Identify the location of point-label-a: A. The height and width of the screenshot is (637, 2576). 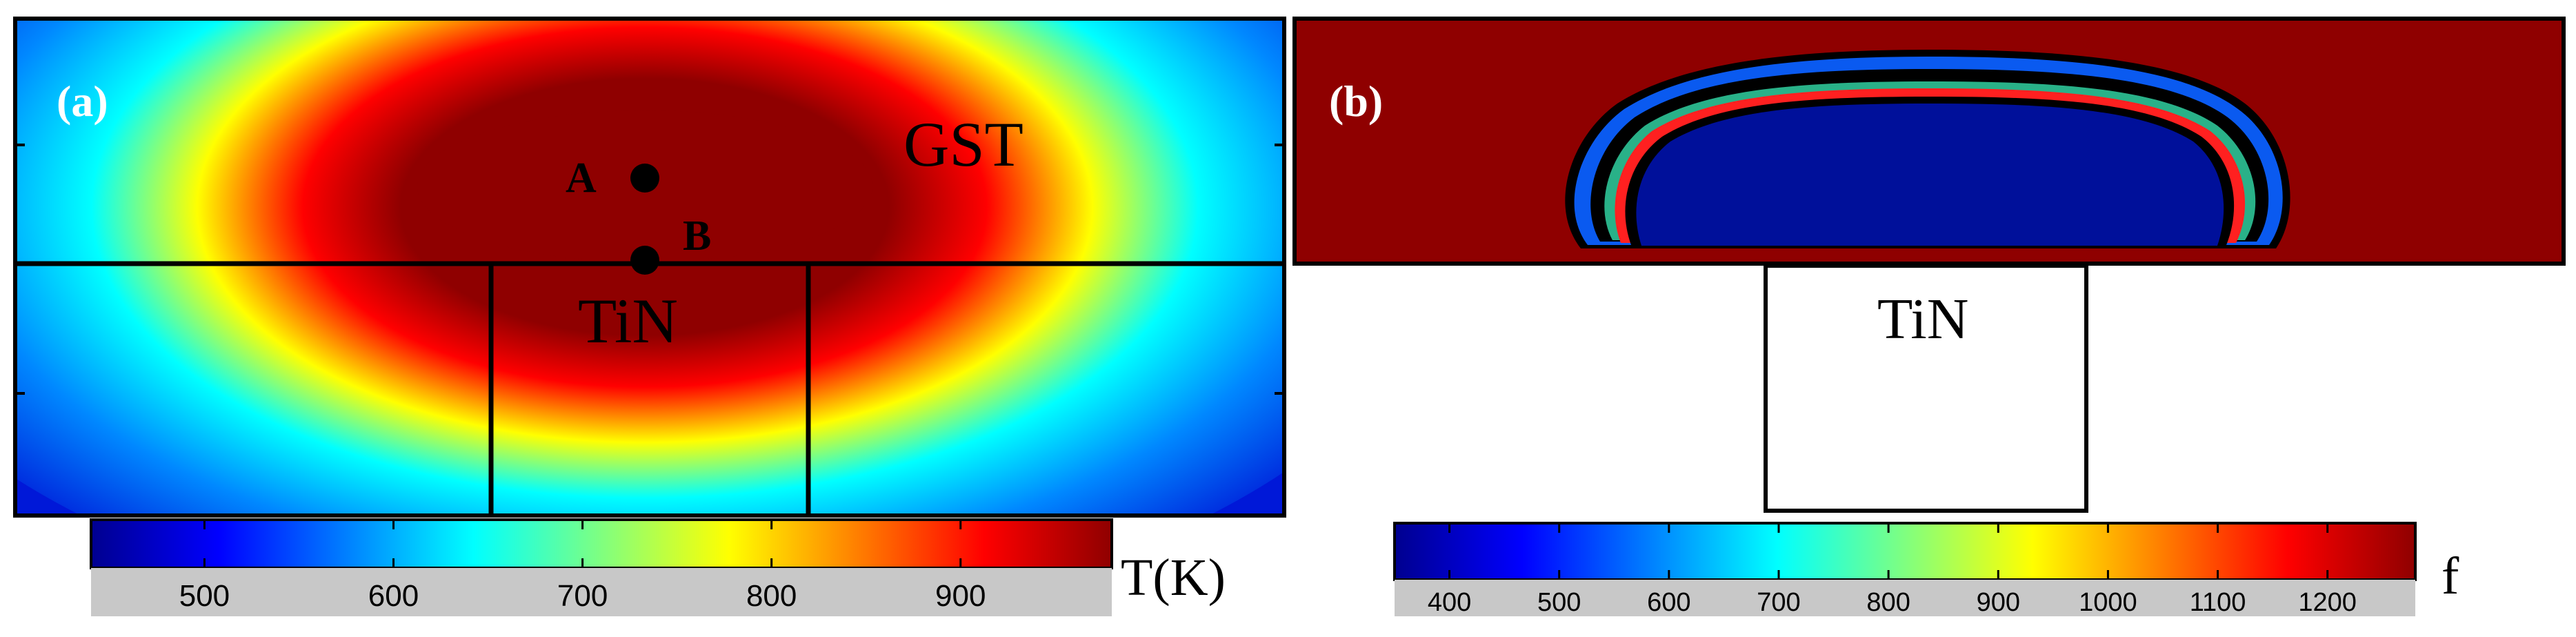
(581, 178).